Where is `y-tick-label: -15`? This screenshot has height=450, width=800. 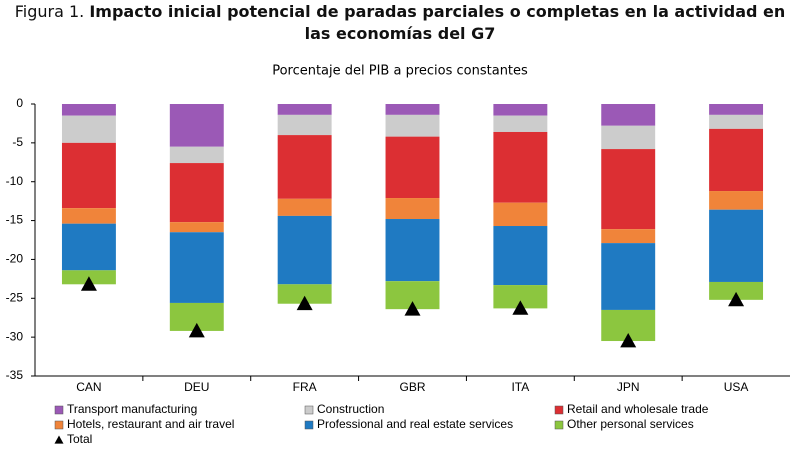 y-tick-label: -15 is located at coordinates (15, 220).